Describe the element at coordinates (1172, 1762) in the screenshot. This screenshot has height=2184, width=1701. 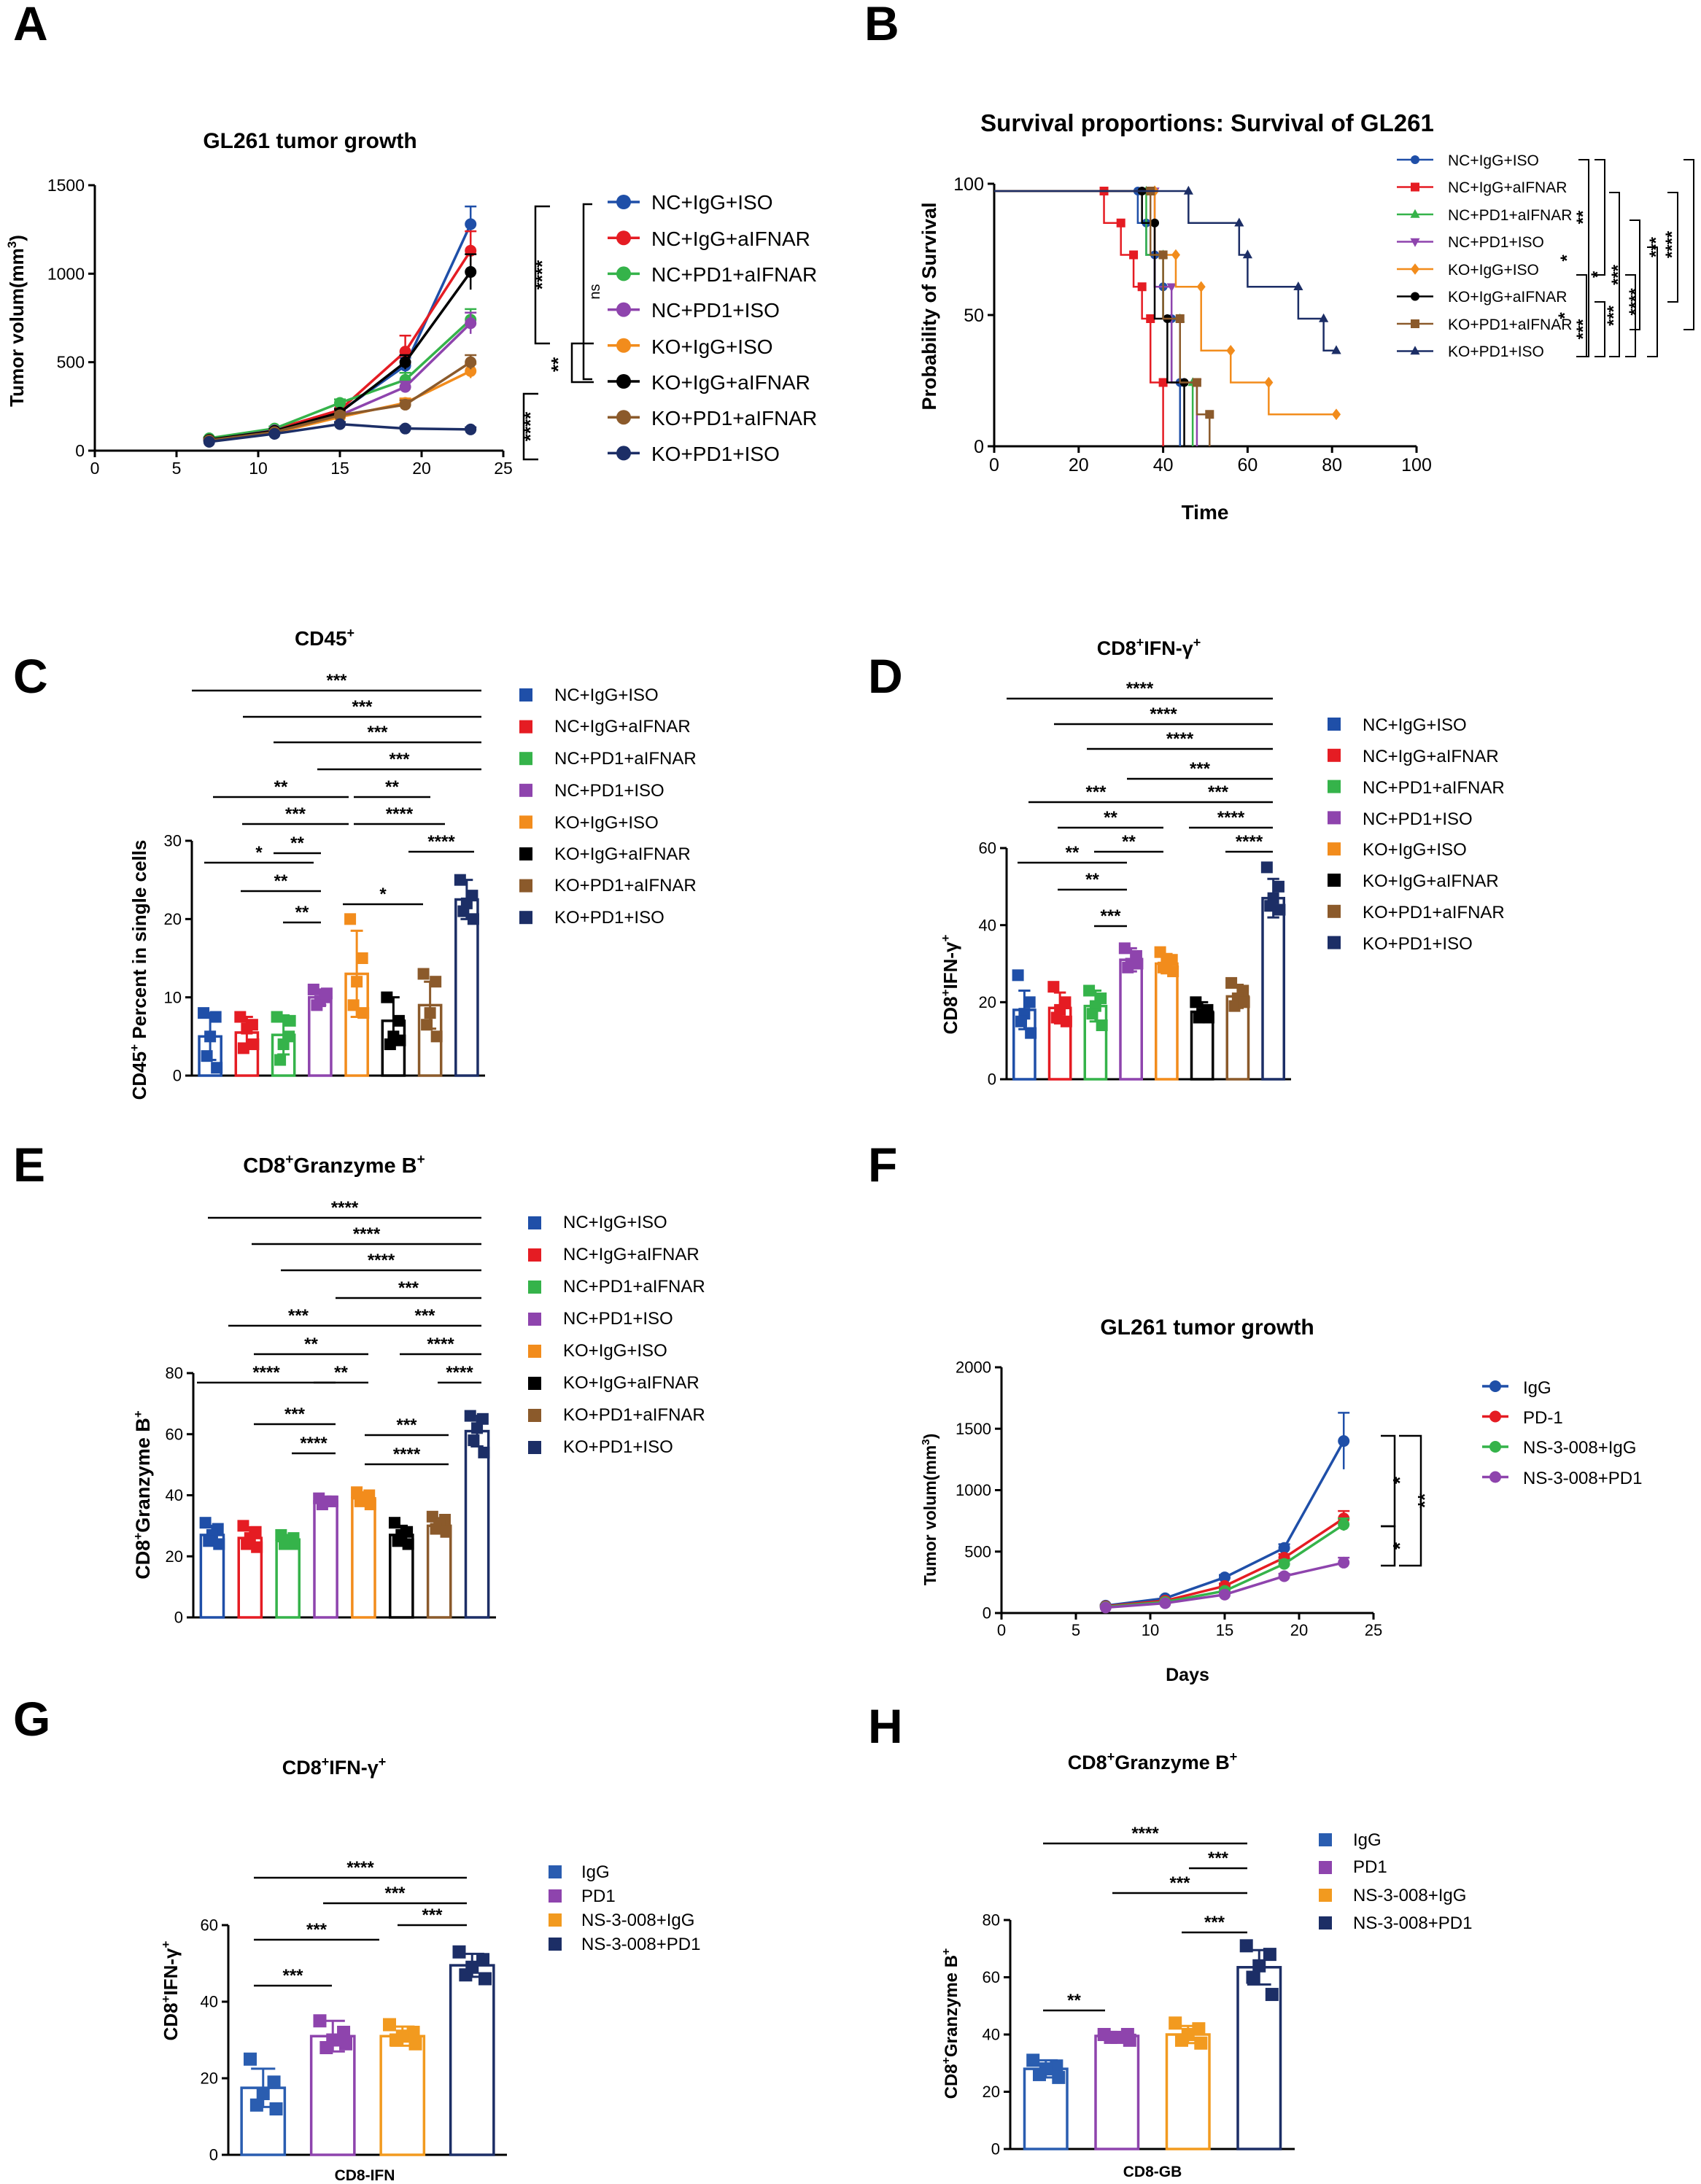
I see `title-h-c: Granzyme B` at that location.